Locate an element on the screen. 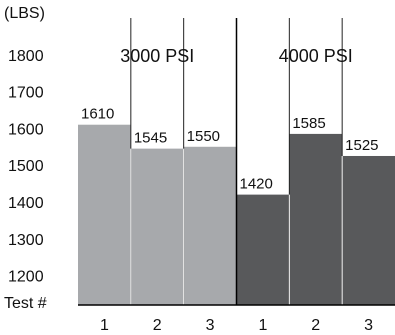  y-tick-label: 1300 is located at coordinates (26, 240).